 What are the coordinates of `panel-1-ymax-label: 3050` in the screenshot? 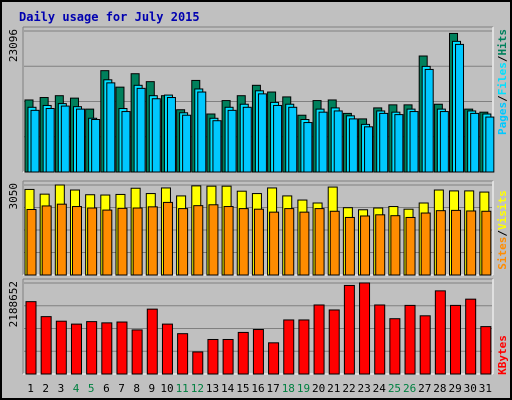 It's located at (13, 196).